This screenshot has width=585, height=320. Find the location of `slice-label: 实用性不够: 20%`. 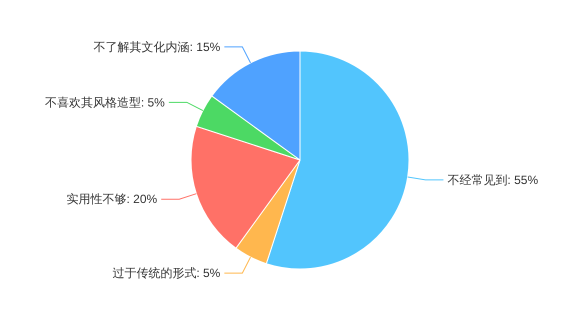

slice-label: 实用性不够: 20% is located at coordinates (112, 199).